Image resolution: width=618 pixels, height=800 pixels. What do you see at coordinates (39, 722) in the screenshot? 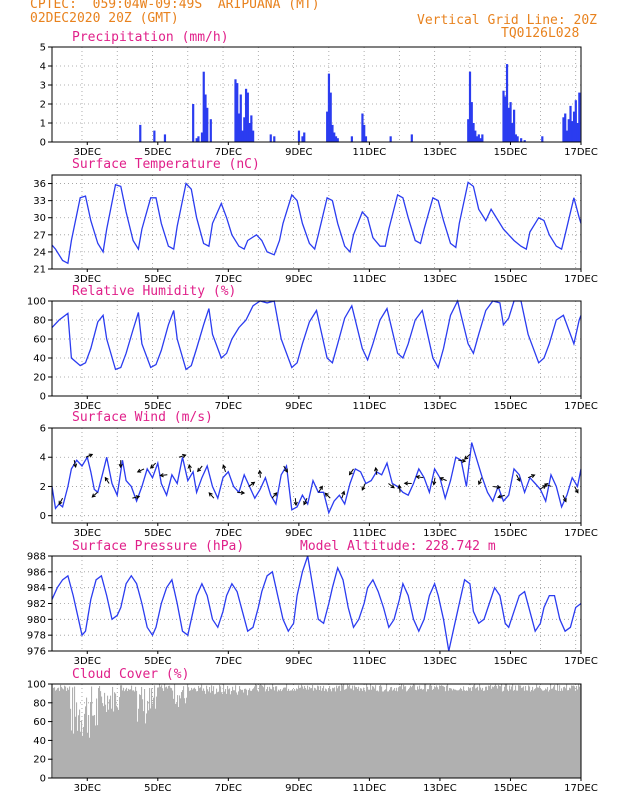
I see `y-tick-label: 60` at bounding box center [39, 722].